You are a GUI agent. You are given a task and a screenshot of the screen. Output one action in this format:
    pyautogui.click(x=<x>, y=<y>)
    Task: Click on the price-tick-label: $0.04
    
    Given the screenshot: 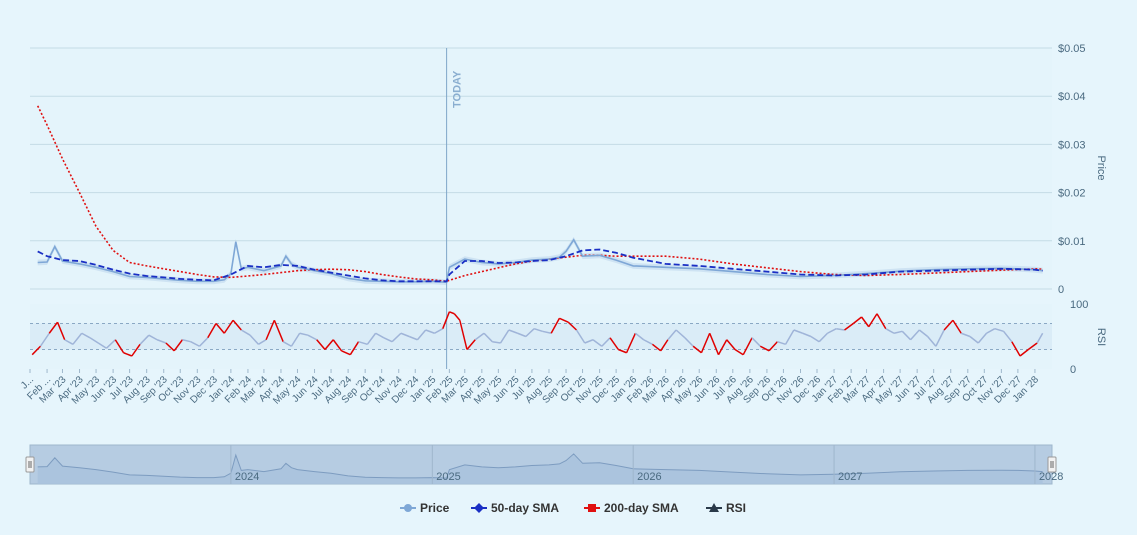 What is the action you would take?
    pyautogui.click(x=1072, y=97)
    